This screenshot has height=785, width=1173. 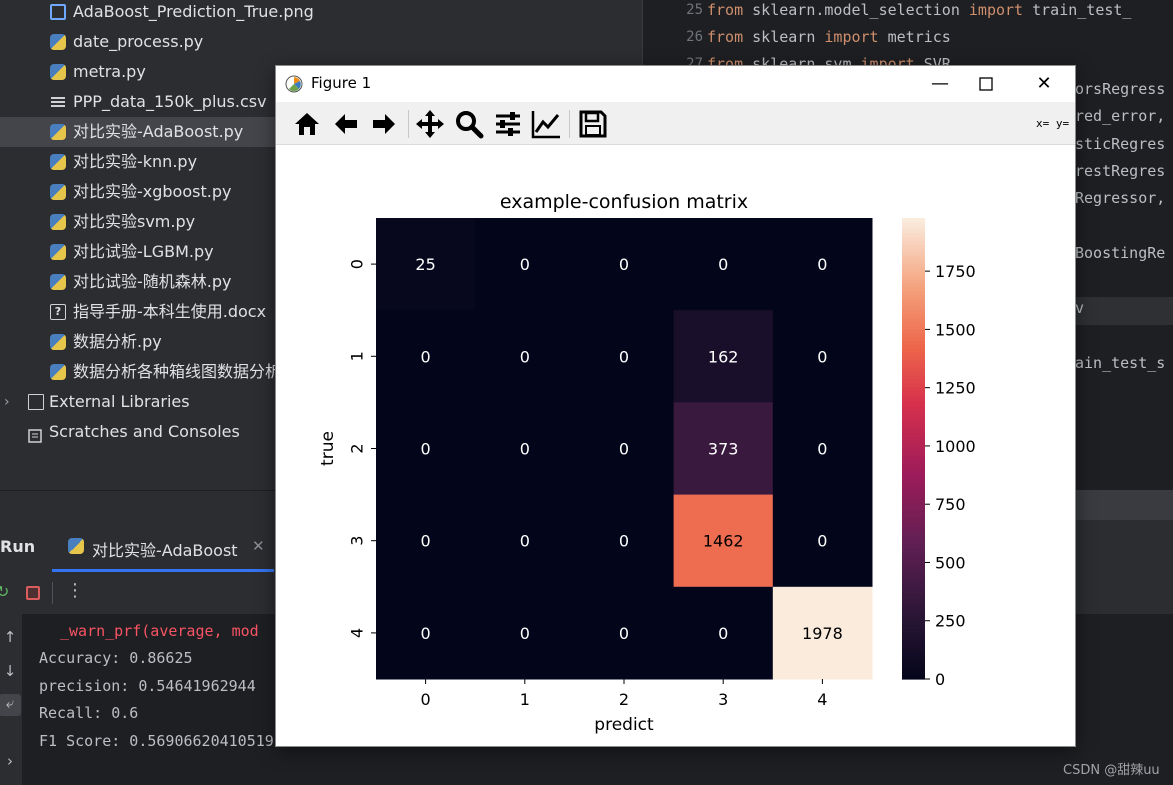 I want to click on x-tick-label: 3, so click(x=723, y=699).